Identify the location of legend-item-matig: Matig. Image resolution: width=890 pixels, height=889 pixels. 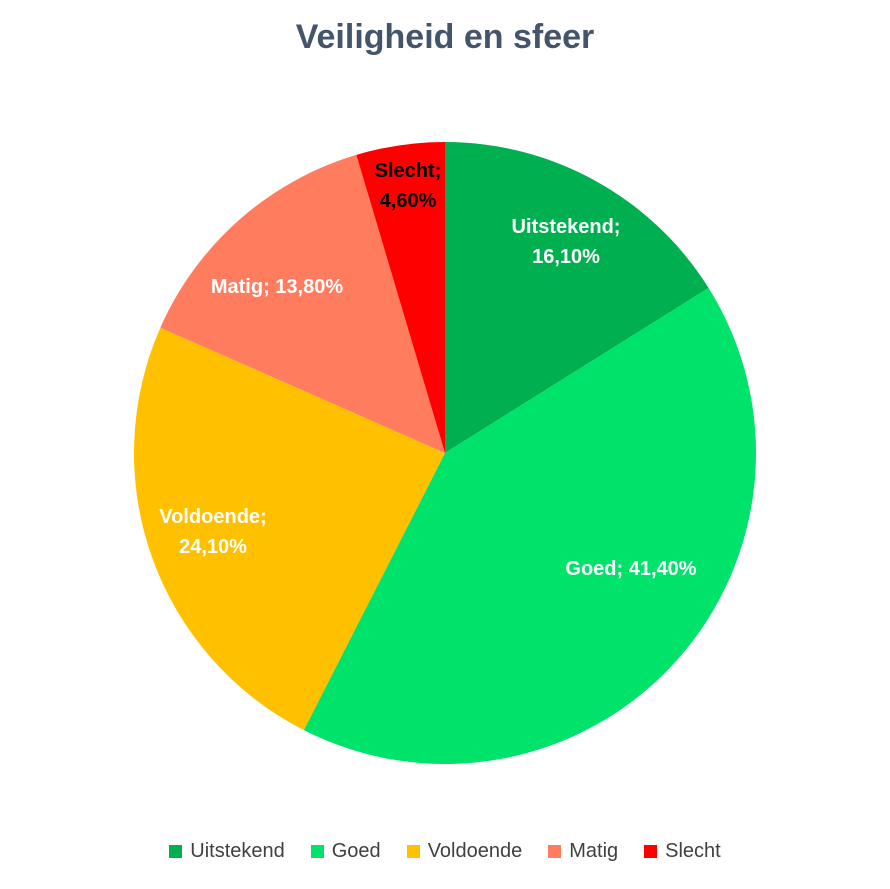
(583, 851).